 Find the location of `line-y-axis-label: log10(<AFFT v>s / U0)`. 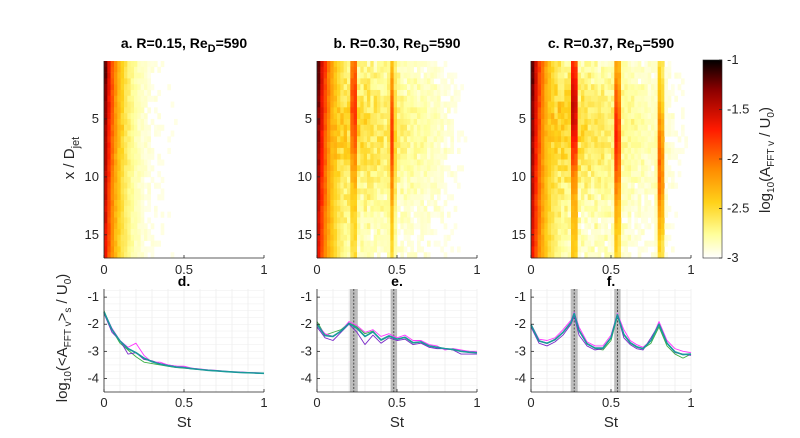

line-y-axis-label: log10(<AFFT v>s / U0) is located at coordinates (64, 338).